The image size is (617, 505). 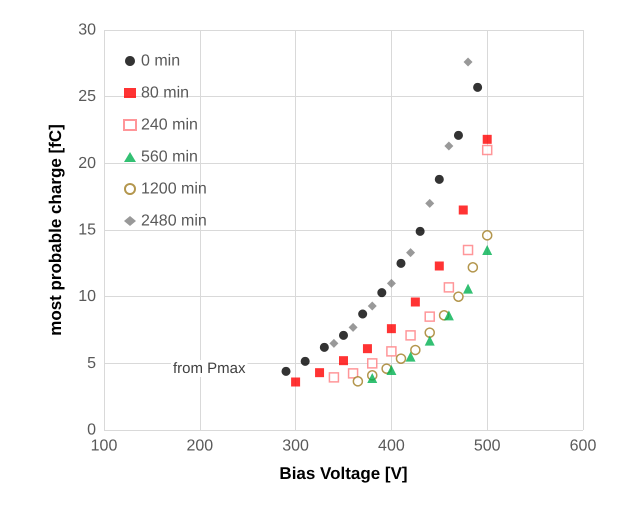 I want to click on y-tick-label: 0, so click(x=91, y=430).